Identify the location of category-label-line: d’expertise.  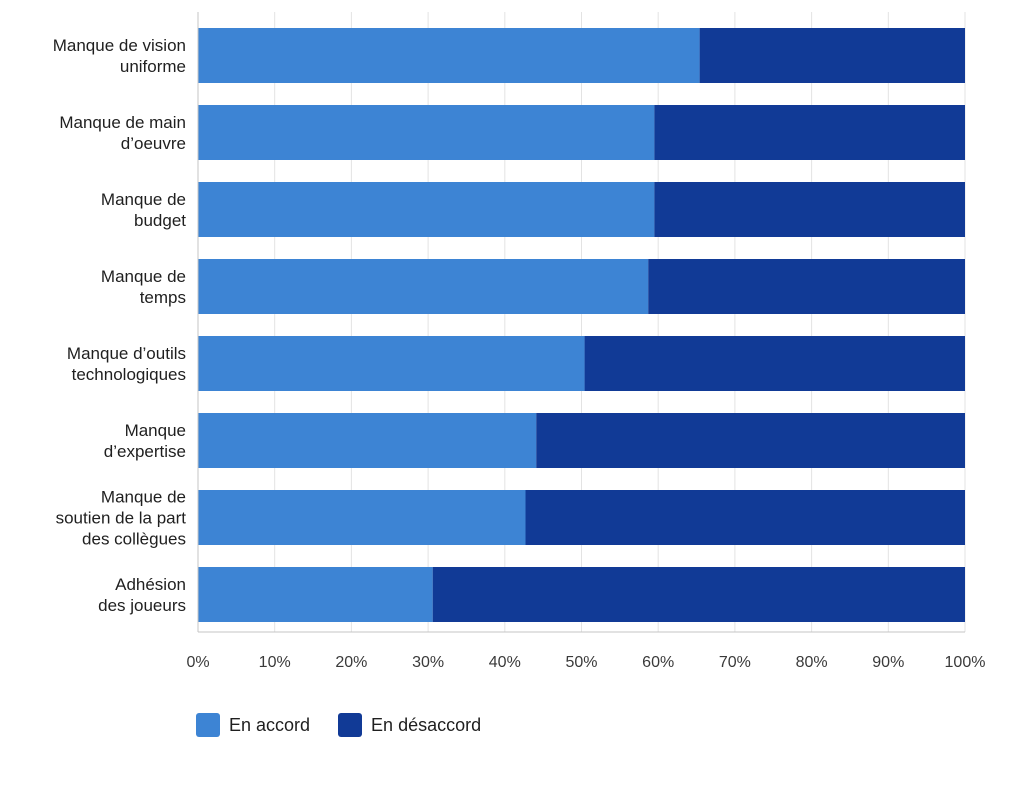
(145, 451).